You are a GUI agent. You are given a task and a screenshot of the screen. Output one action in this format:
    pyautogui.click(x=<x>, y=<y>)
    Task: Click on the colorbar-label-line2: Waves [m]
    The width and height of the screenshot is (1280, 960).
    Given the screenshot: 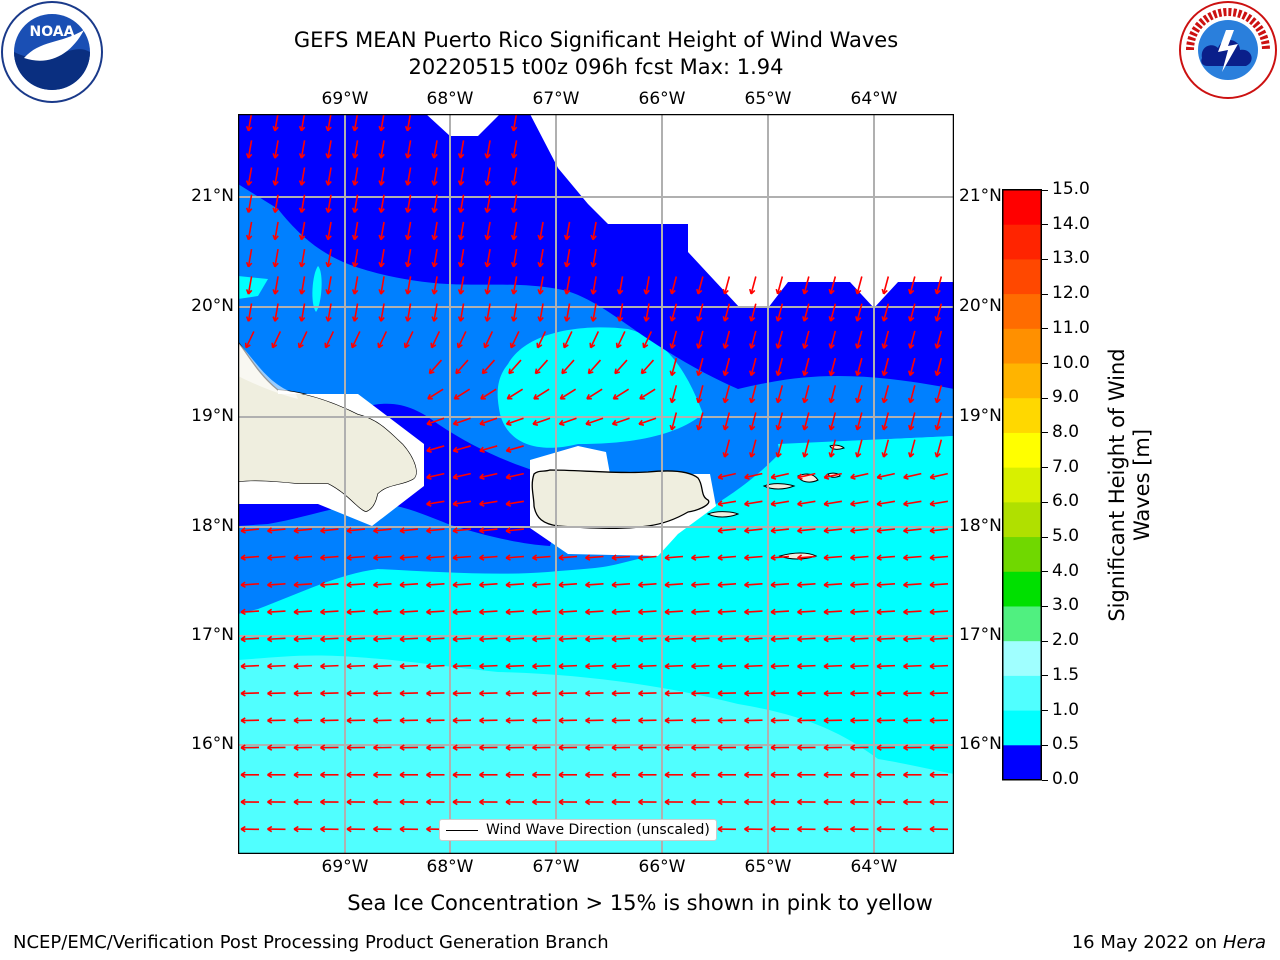 What is the action you would take?
    pyautogui.click(x=1142, y=485)
    